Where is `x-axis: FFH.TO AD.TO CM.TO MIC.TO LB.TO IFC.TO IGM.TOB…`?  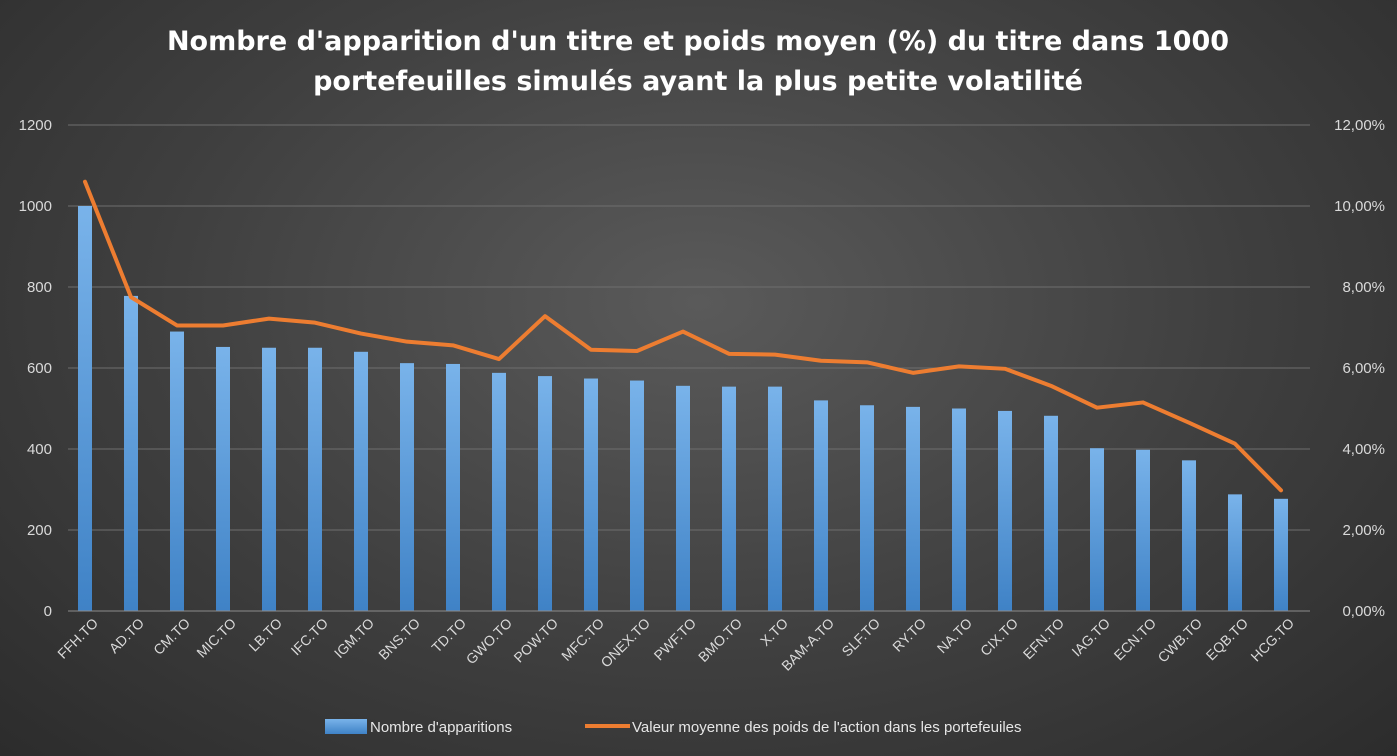 x-axis: FFH.TO AD.TO CM.TO MIC.TO LB.TO IFC.TO IGM.TOB… is located at coordinates (682, 642).